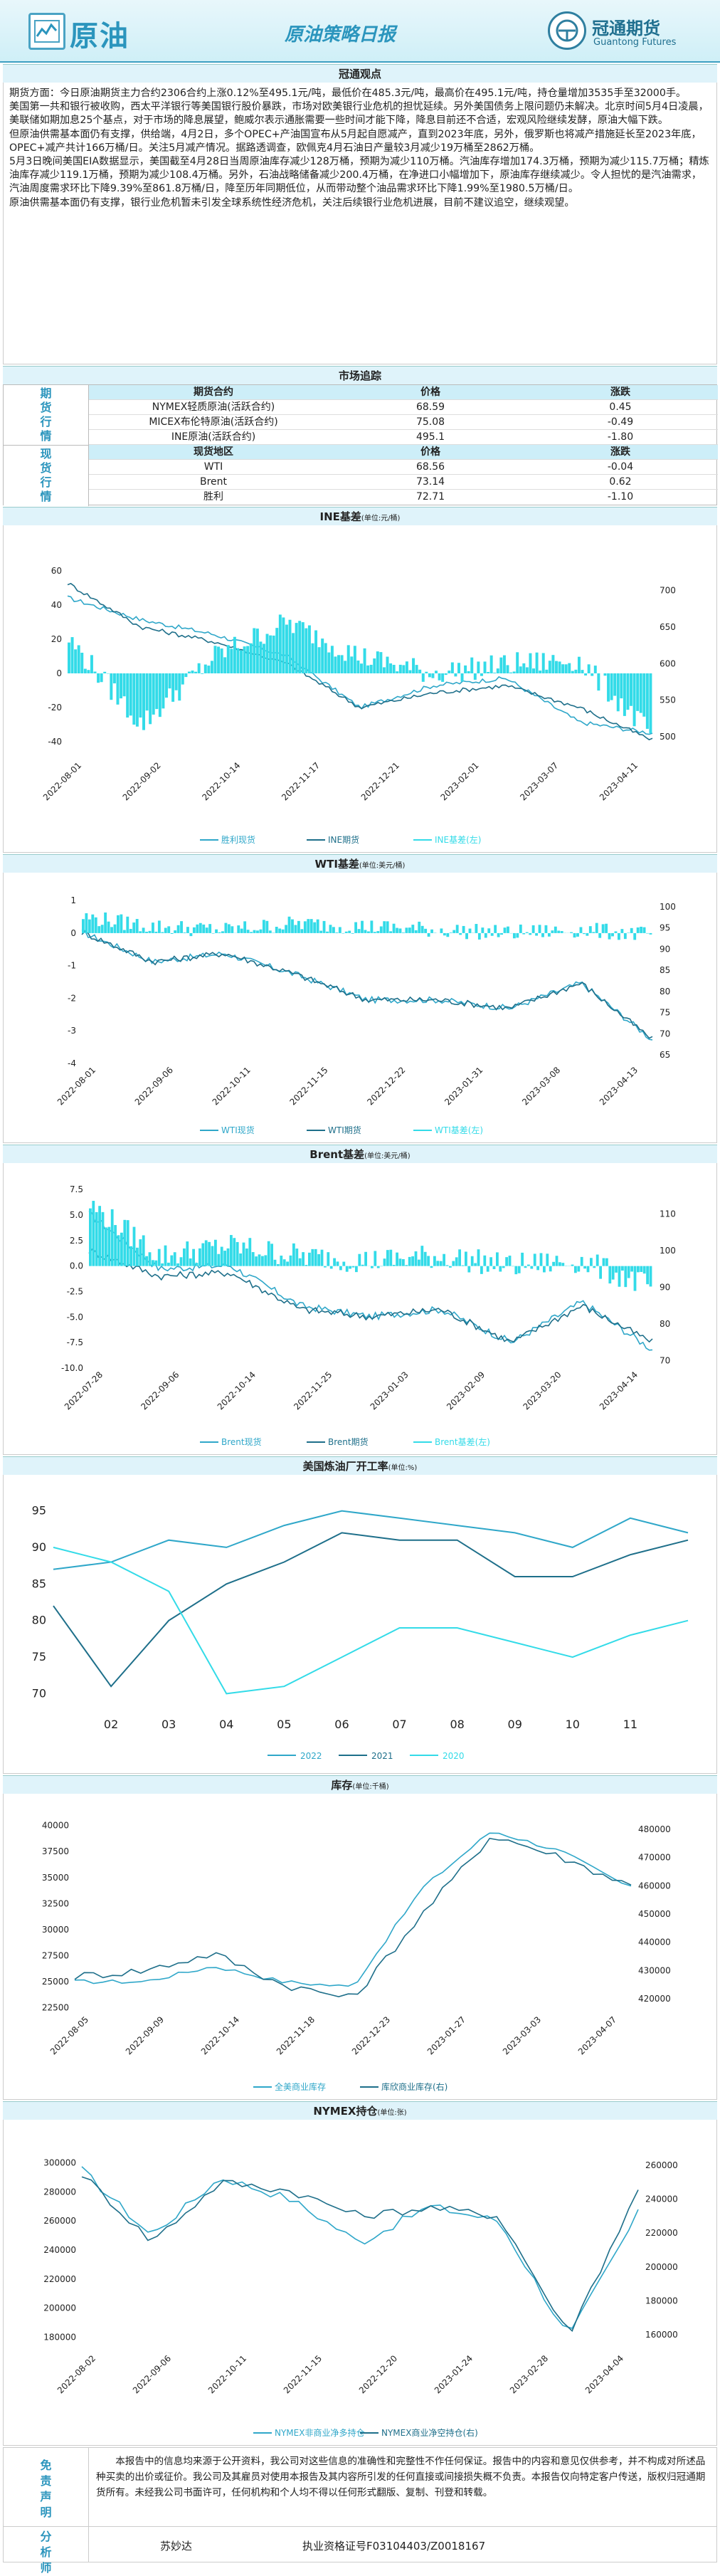 Image resolution: width=720 pixels, height=2576 pixels. I want to click on x-tick-label: 2022-08-02, so click(76, 2374).